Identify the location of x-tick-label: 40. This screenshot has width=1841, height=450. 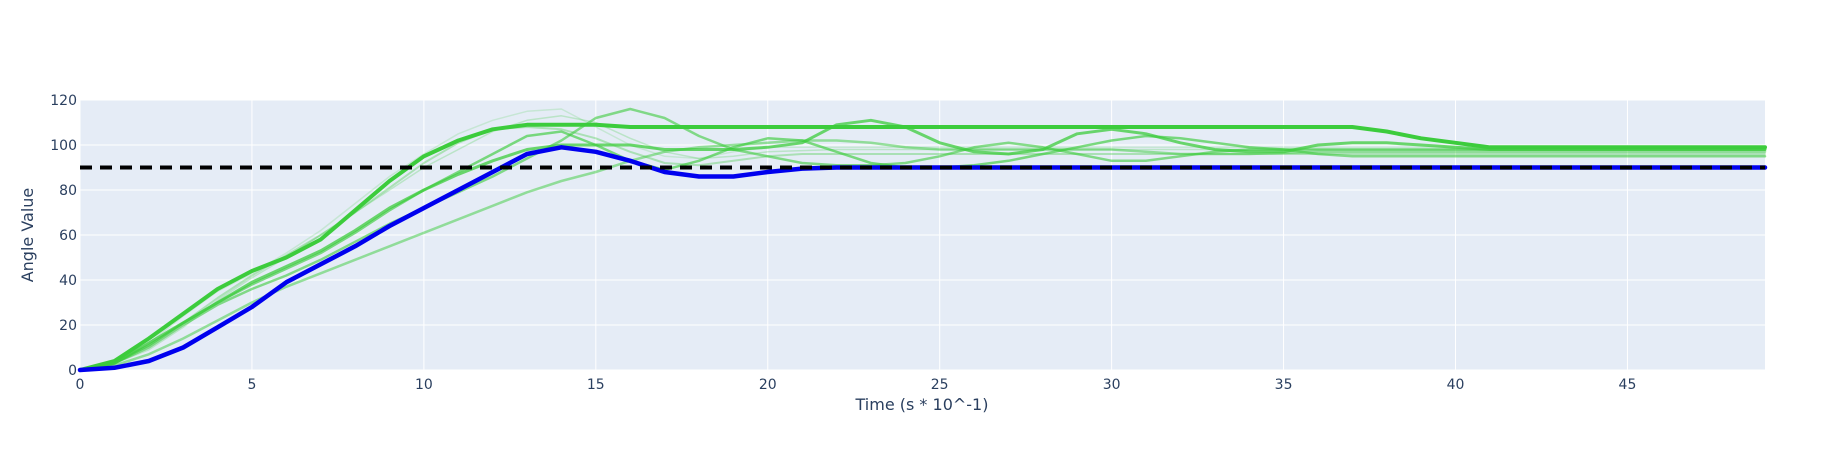
(1456, 385).